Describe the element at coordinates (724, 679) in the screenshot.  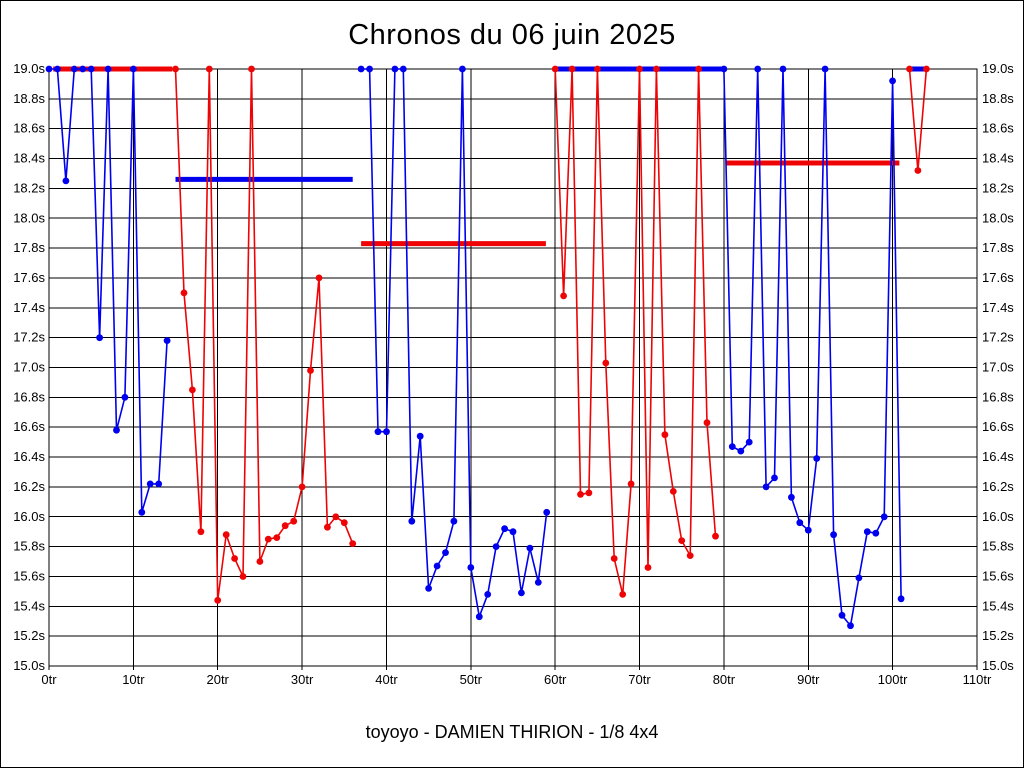
I see `x-tick-label: 80tr` at that location.